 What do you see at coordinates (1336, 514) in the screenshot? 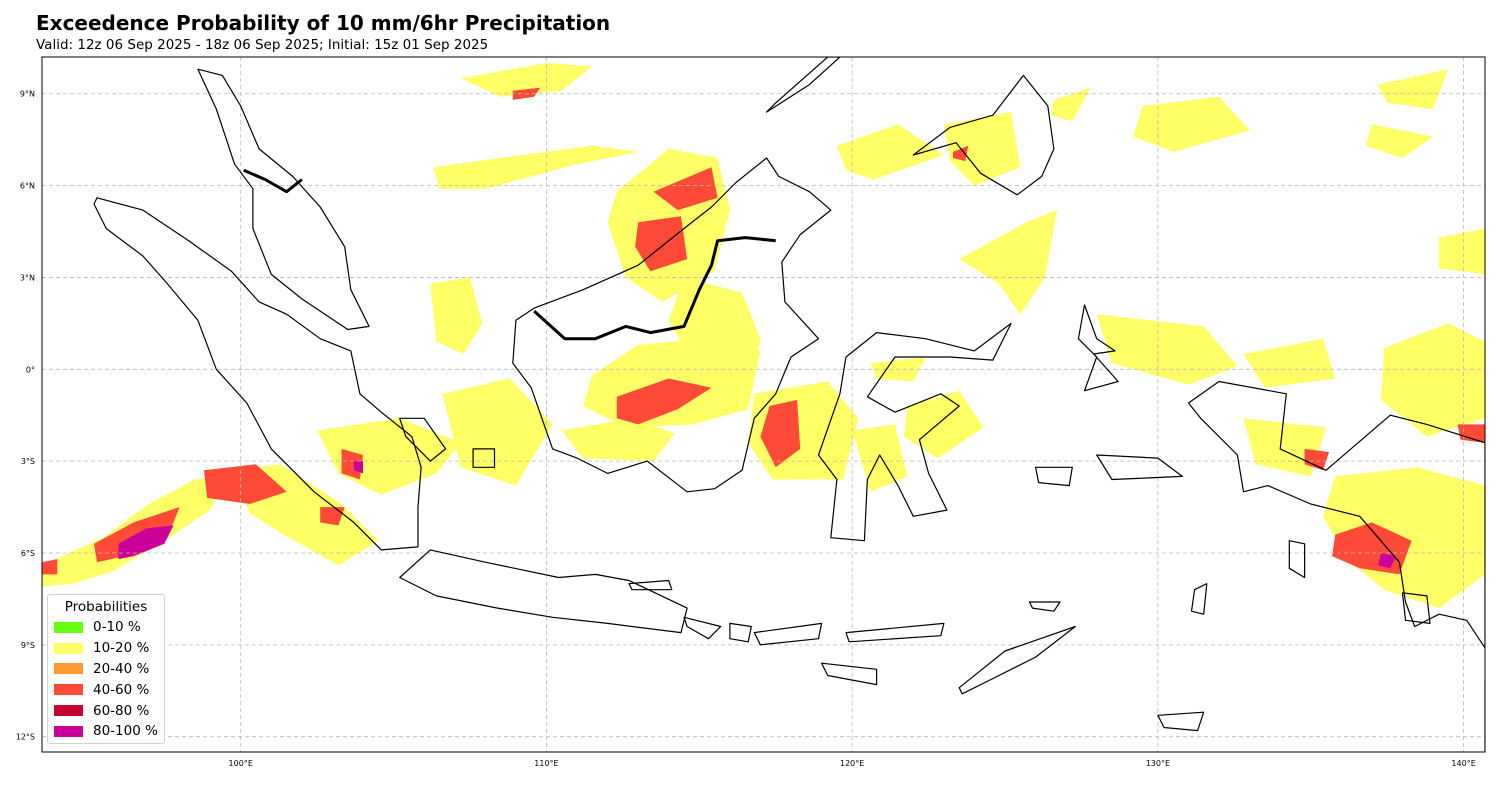
I see `coastline-new-guinea` at bounding box center [1336, 514].